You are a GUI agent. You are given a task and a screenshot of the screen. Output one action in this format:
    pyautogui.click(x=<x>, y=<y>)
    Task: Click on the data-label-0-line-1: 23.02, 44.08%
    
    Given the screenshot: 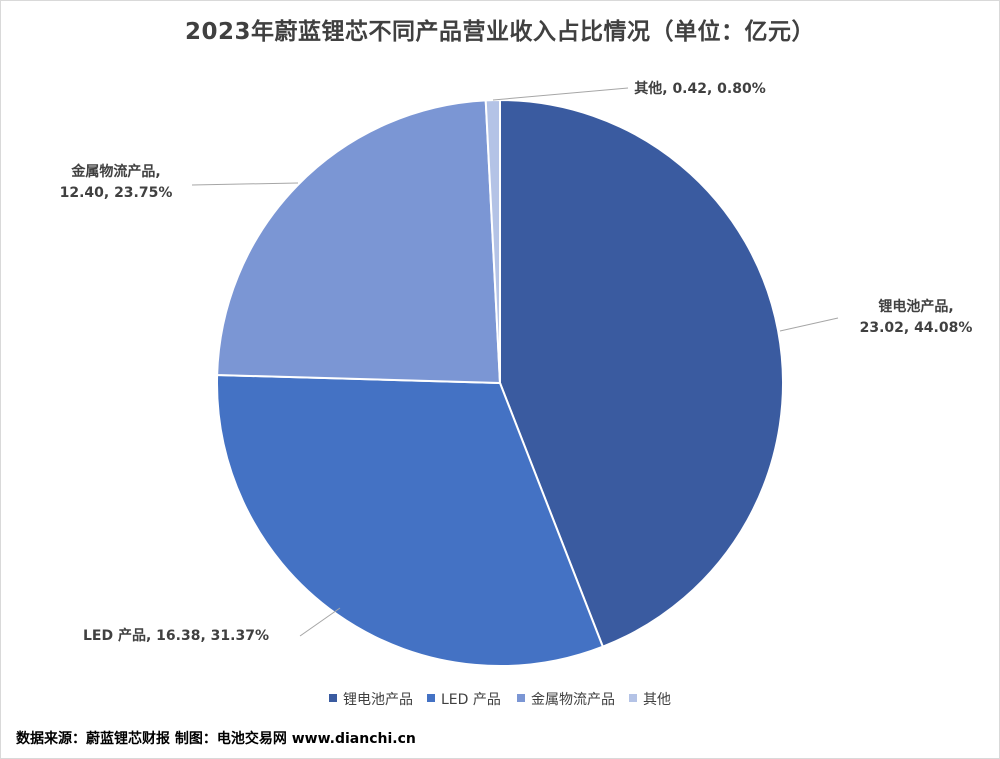 What is the action you would take?
    pyautogui.click(x=916, y=328)
    